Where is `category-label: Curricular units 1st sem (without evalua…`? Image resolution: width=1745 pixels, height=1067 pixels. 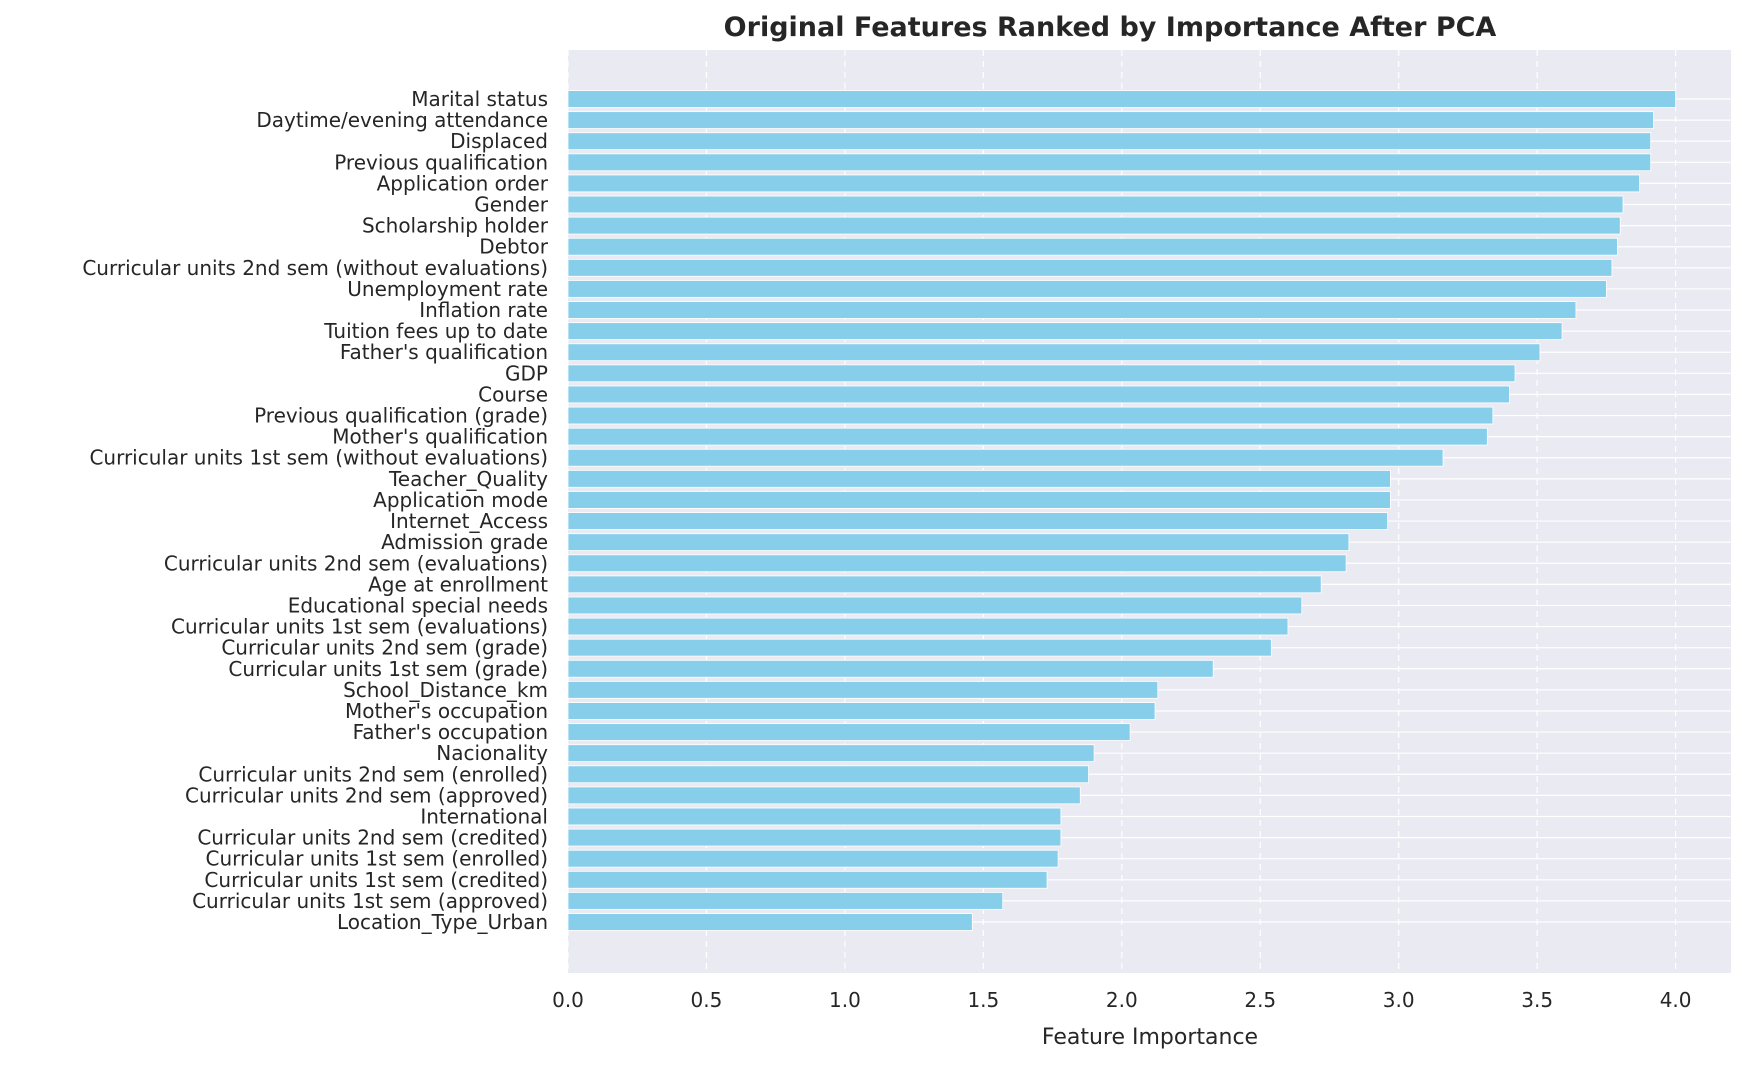
category-label: Curricular units 1st sem (without evalua… is located at coordinates (318, 458).